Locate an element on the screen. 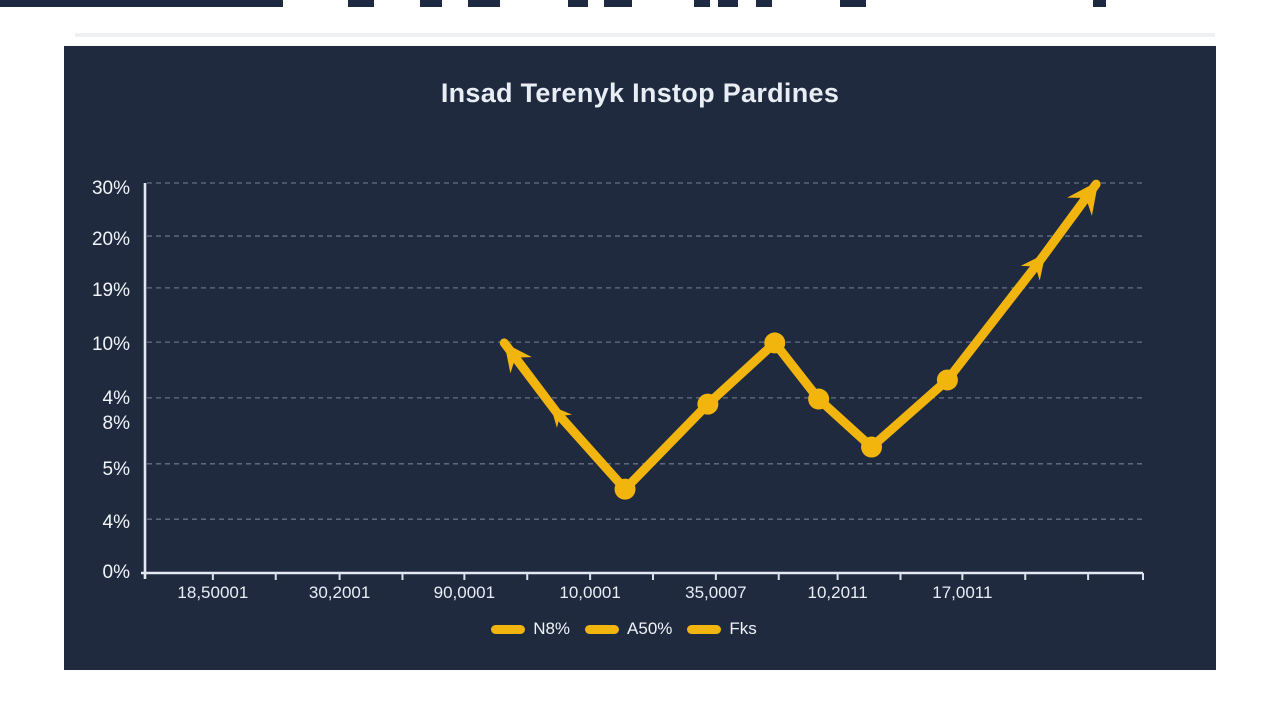  y-axis-labels: 30% 20% 19% 10% 4% 8% 5% 4% 0% is located at coordinates (111, 380).